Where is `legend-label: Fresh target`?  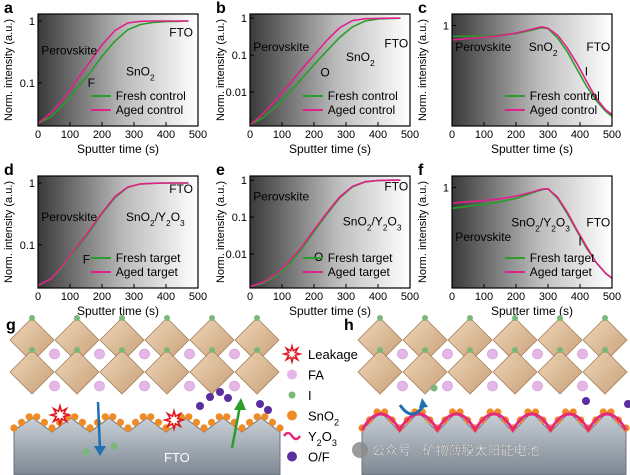
legend-label: Fresh target is located at coordinates (562, 258).